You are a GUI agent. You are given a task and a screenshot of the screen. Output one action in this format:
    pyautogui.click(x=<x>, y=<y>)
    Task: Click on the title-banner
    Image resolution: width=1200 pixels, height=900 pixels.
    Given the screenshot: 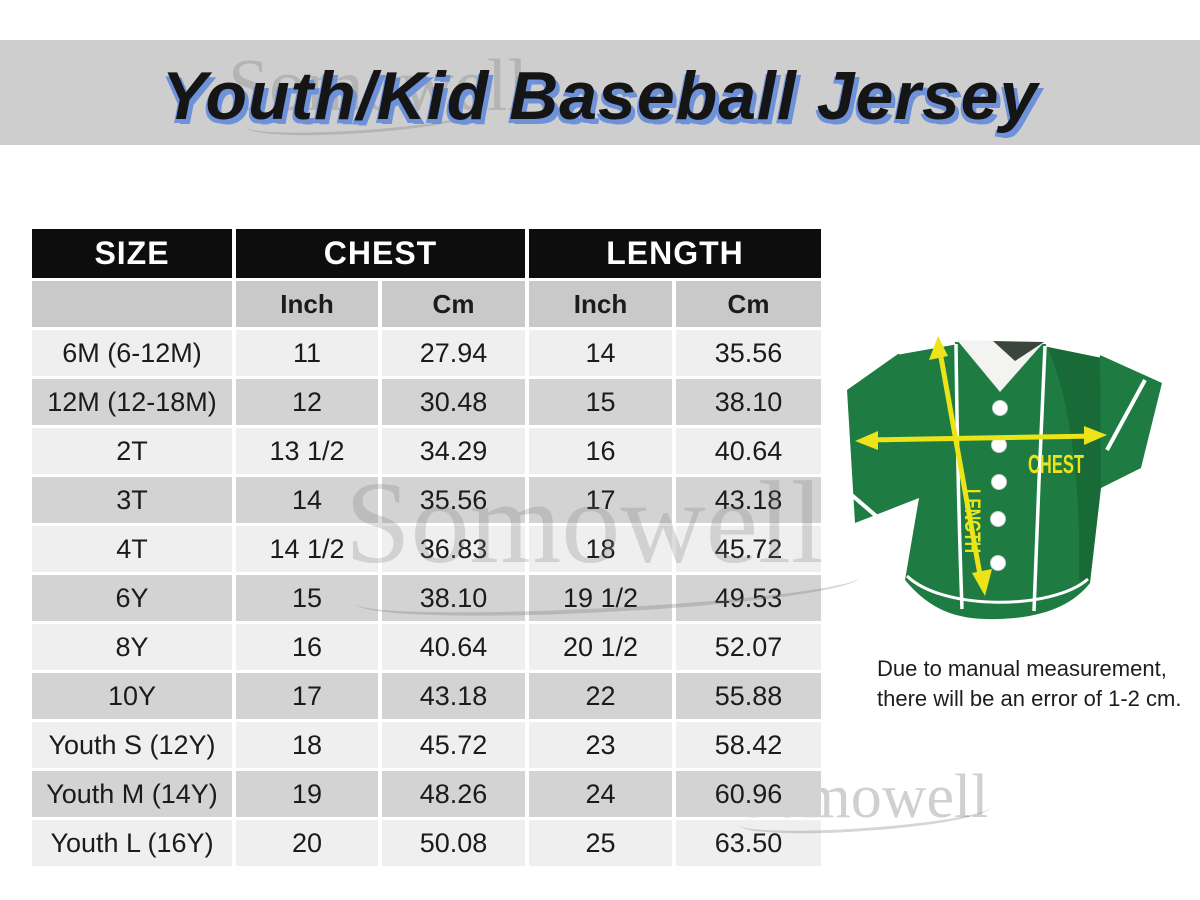 What is the action you would take?
    pyautogui.click(x=600, y=92)
    